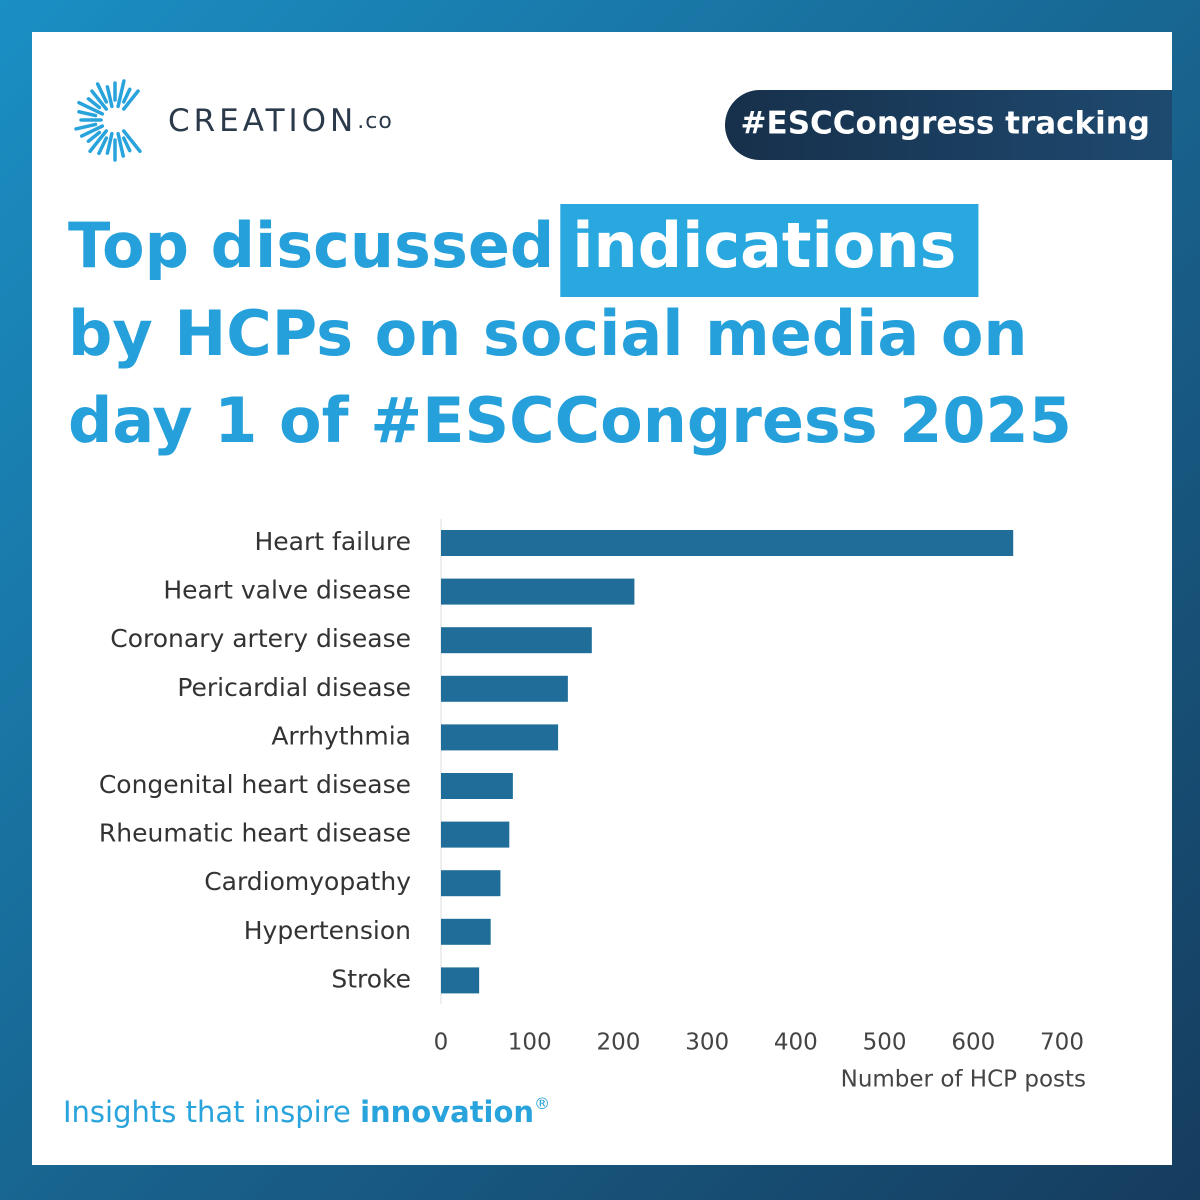 This screenshot has height=1200, width=1200. I want to click on category-label: Heart valve disease, so click(287, 590).